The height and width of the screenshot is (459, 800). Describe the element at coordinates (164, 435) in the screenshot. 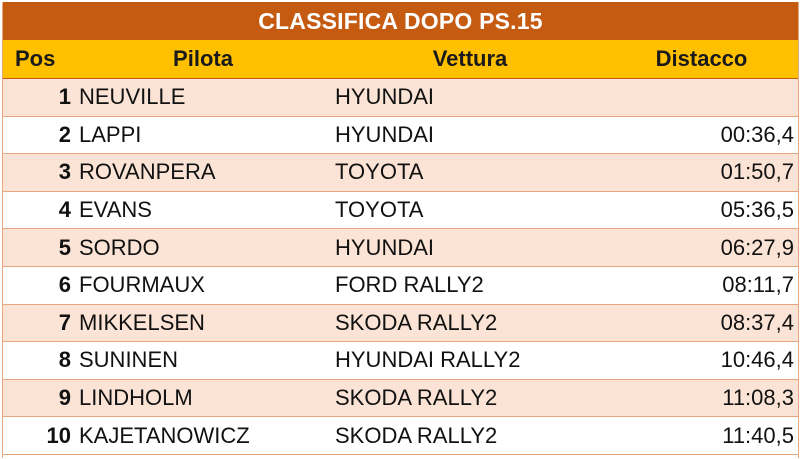

I see `row-pilota: KAJETANOWICZ` at that location.